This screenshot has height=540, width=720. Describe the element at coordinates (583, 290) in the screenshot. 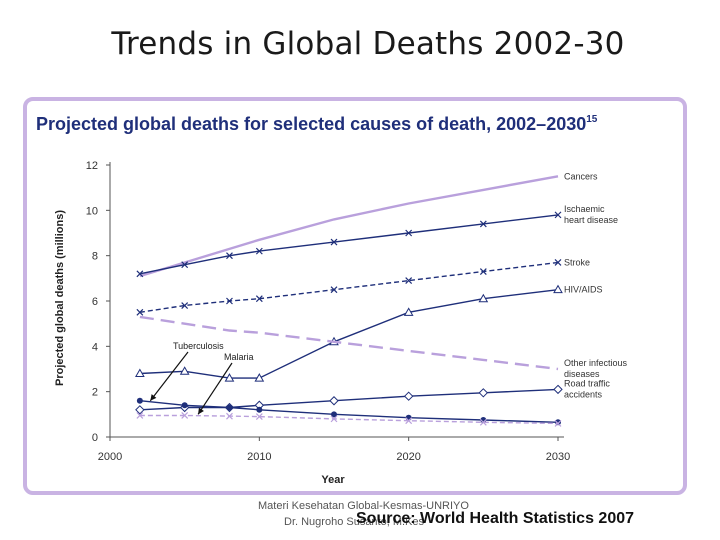

I see `series-label-hiv-aids: HIV/AIDS` at that location.